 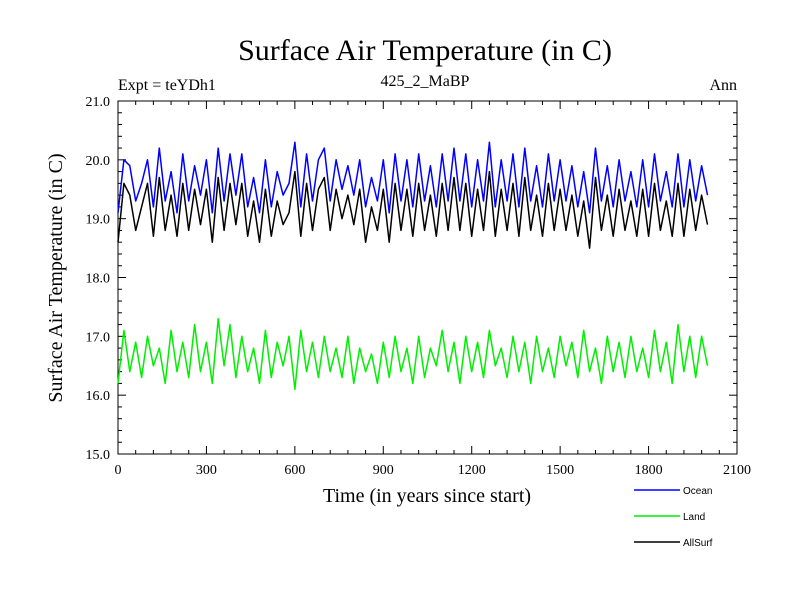 What do you see at coordinates (649, 470) in the screenshot?
I see `x-tick-label: 1800` at bounding box center [649, 470].